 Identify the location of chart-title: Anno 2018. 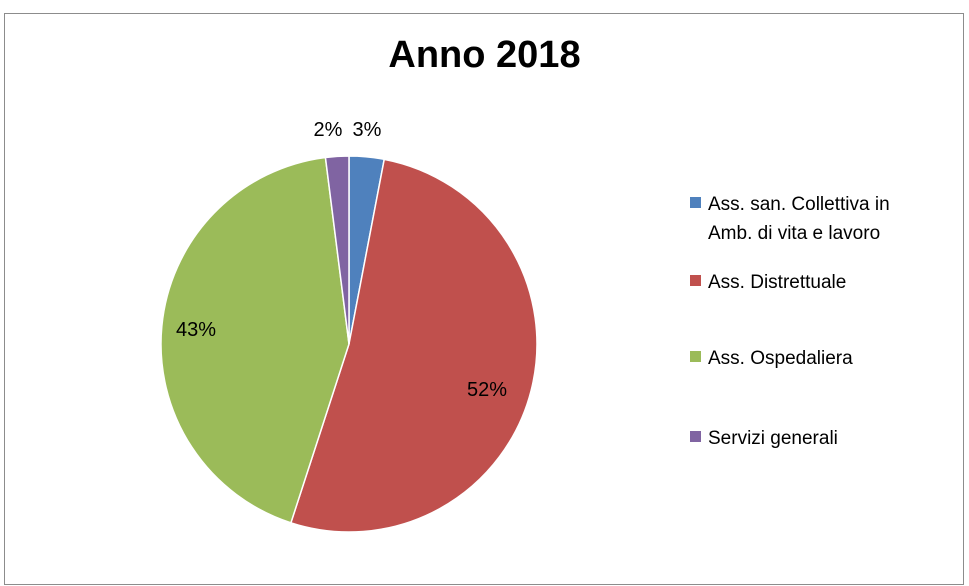
(484, 55).